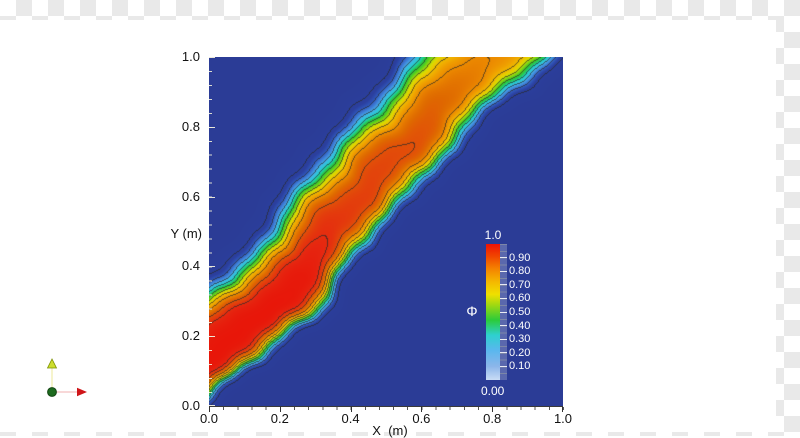 The image size is (800, 438). I want to click on triad-origin-sphere-icon, so click(52, 392).